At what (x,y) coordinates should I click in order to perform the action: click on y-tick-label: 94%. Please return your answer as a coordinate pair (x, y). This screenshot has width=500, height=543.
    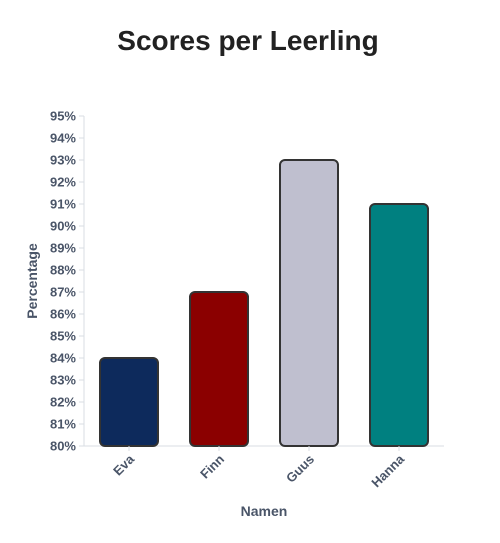
    Looking at the image, I should click on (63, 138).